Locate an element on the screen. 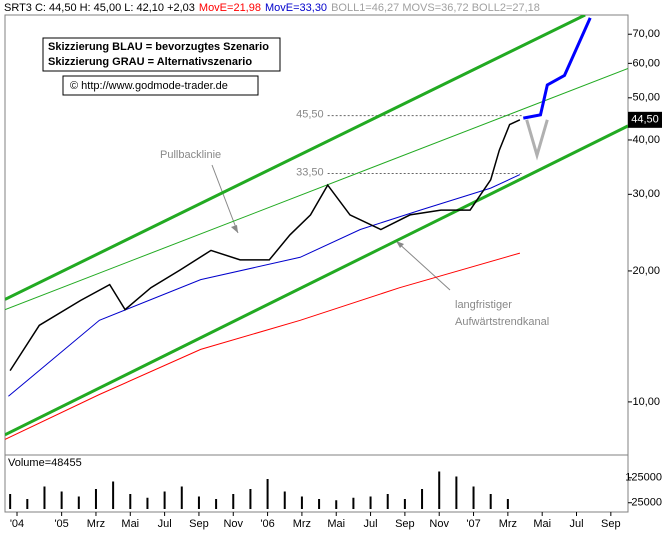 This screenshot has width=665, height=533. volume-frame is located at coordinates (316, 483).